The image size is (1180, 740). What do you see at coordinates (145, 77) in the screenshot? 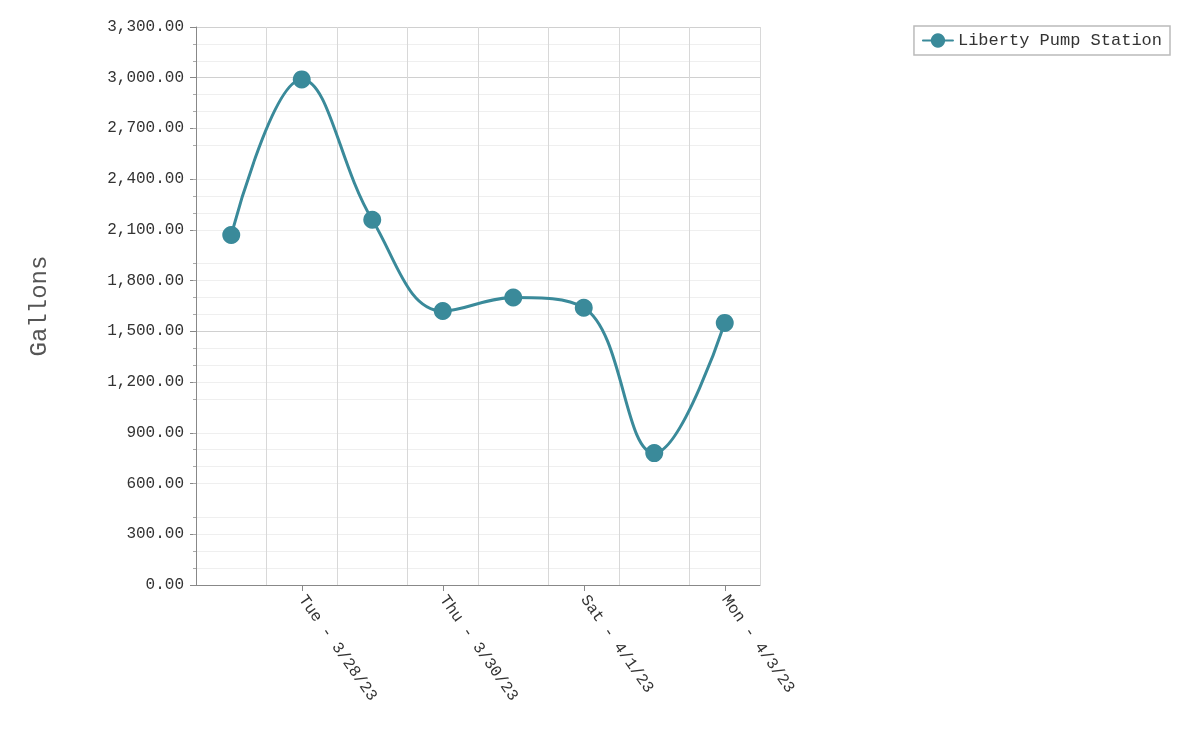
I see `y-tick-label: 3,000.00` at bounding box center [145, 77].